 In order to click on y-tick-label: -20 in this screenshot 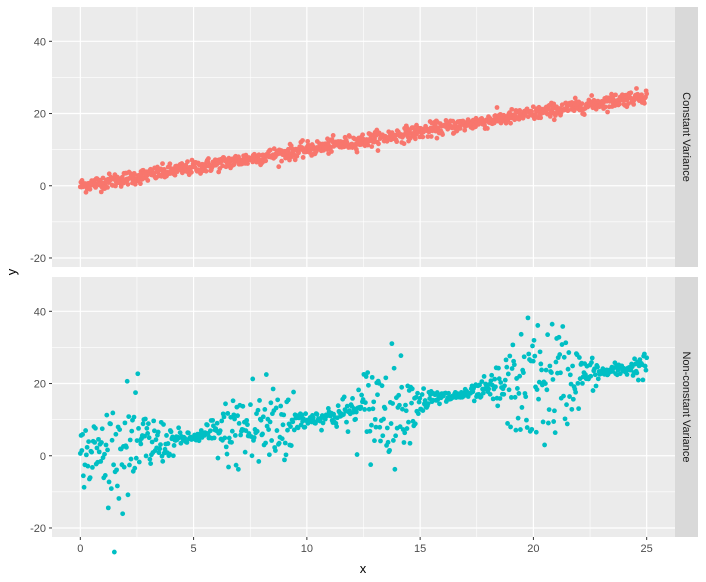, I will do `click(38, 259)`.